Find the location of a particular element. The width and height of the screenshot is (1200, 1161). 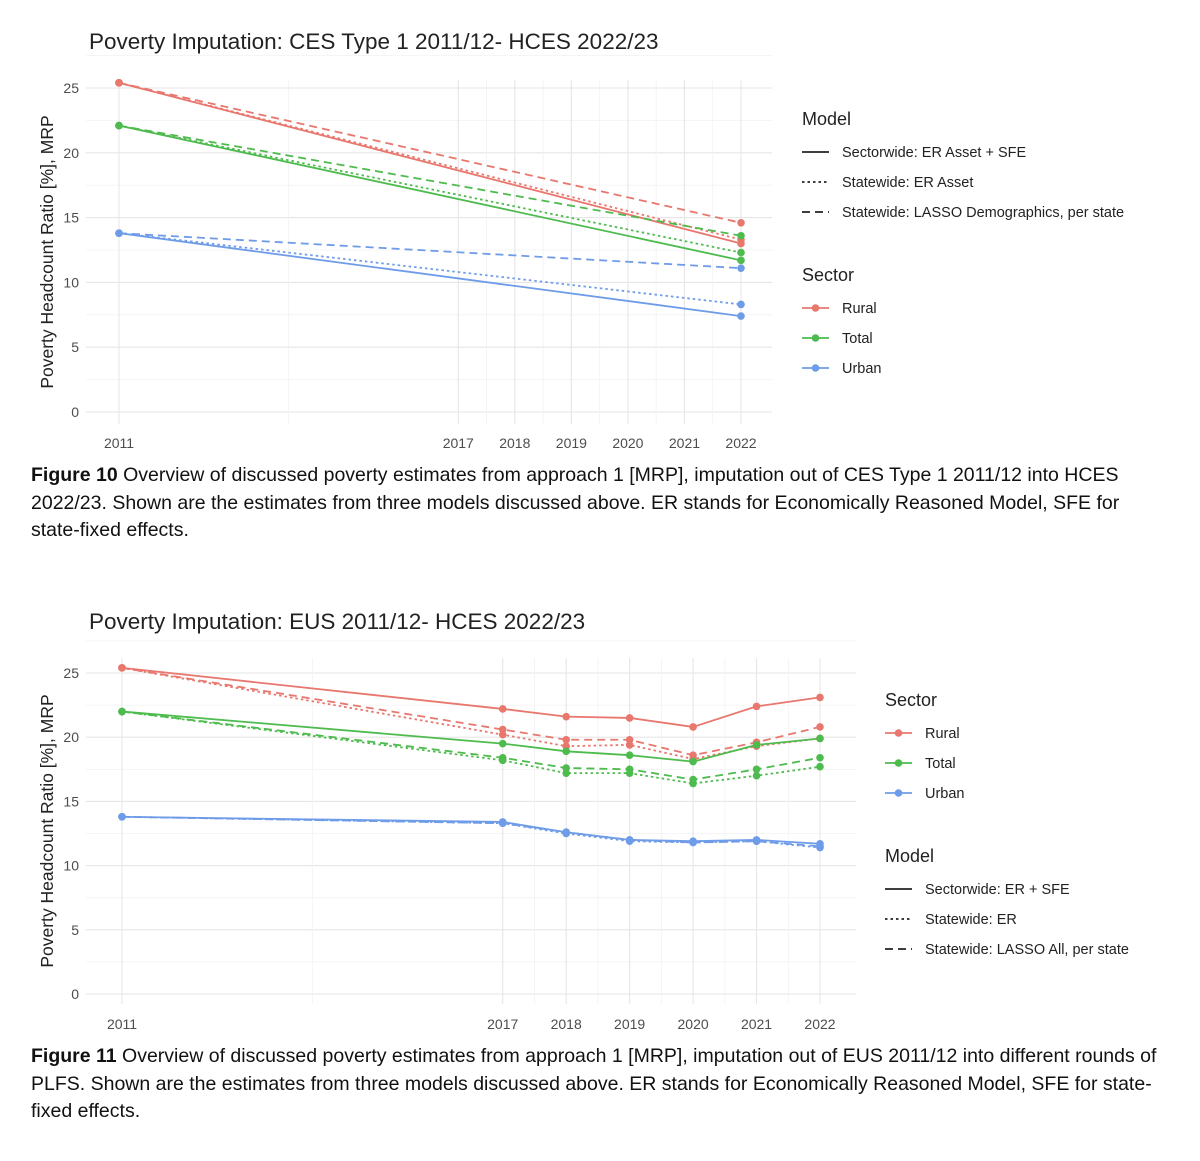

figure-11-label: Figure 11 is located at coordinates (74, 1056).